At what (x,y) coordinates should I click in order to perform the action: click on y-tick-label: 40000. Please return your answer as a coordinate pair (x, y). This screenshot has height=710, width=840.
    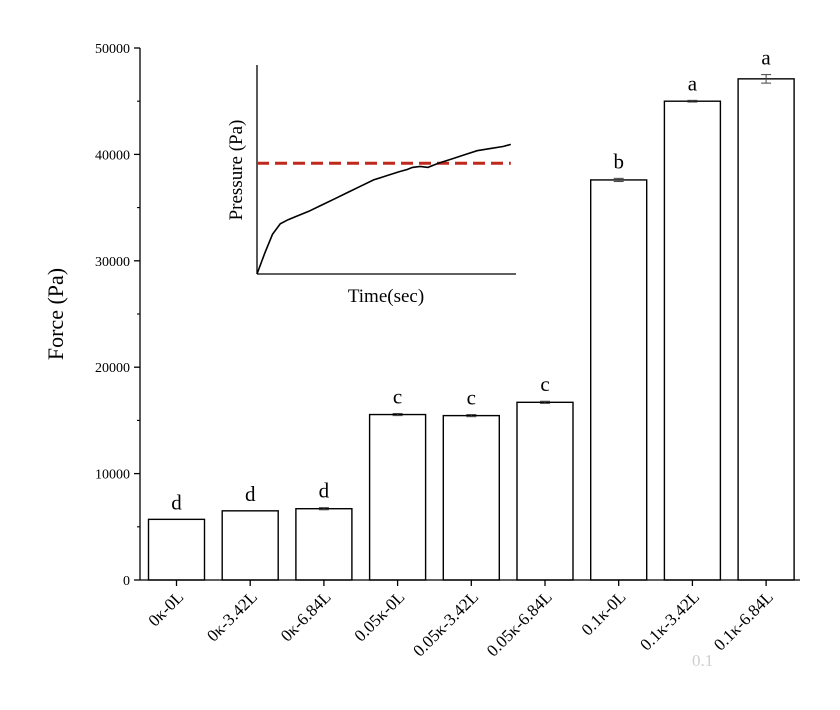
    Looking at the image, I should click on (112, 155).